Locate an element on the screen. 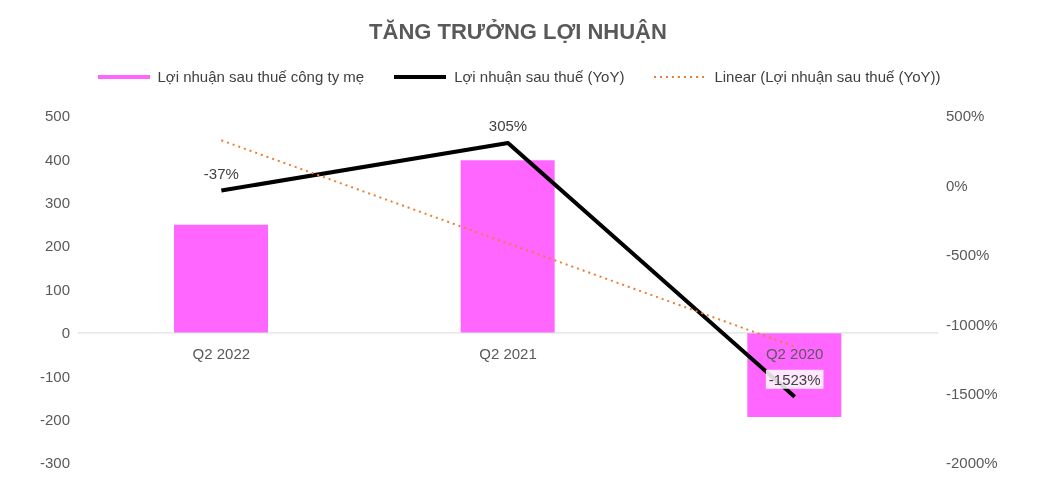  y-tick-label: -100 is located at coordinates (54, 376).